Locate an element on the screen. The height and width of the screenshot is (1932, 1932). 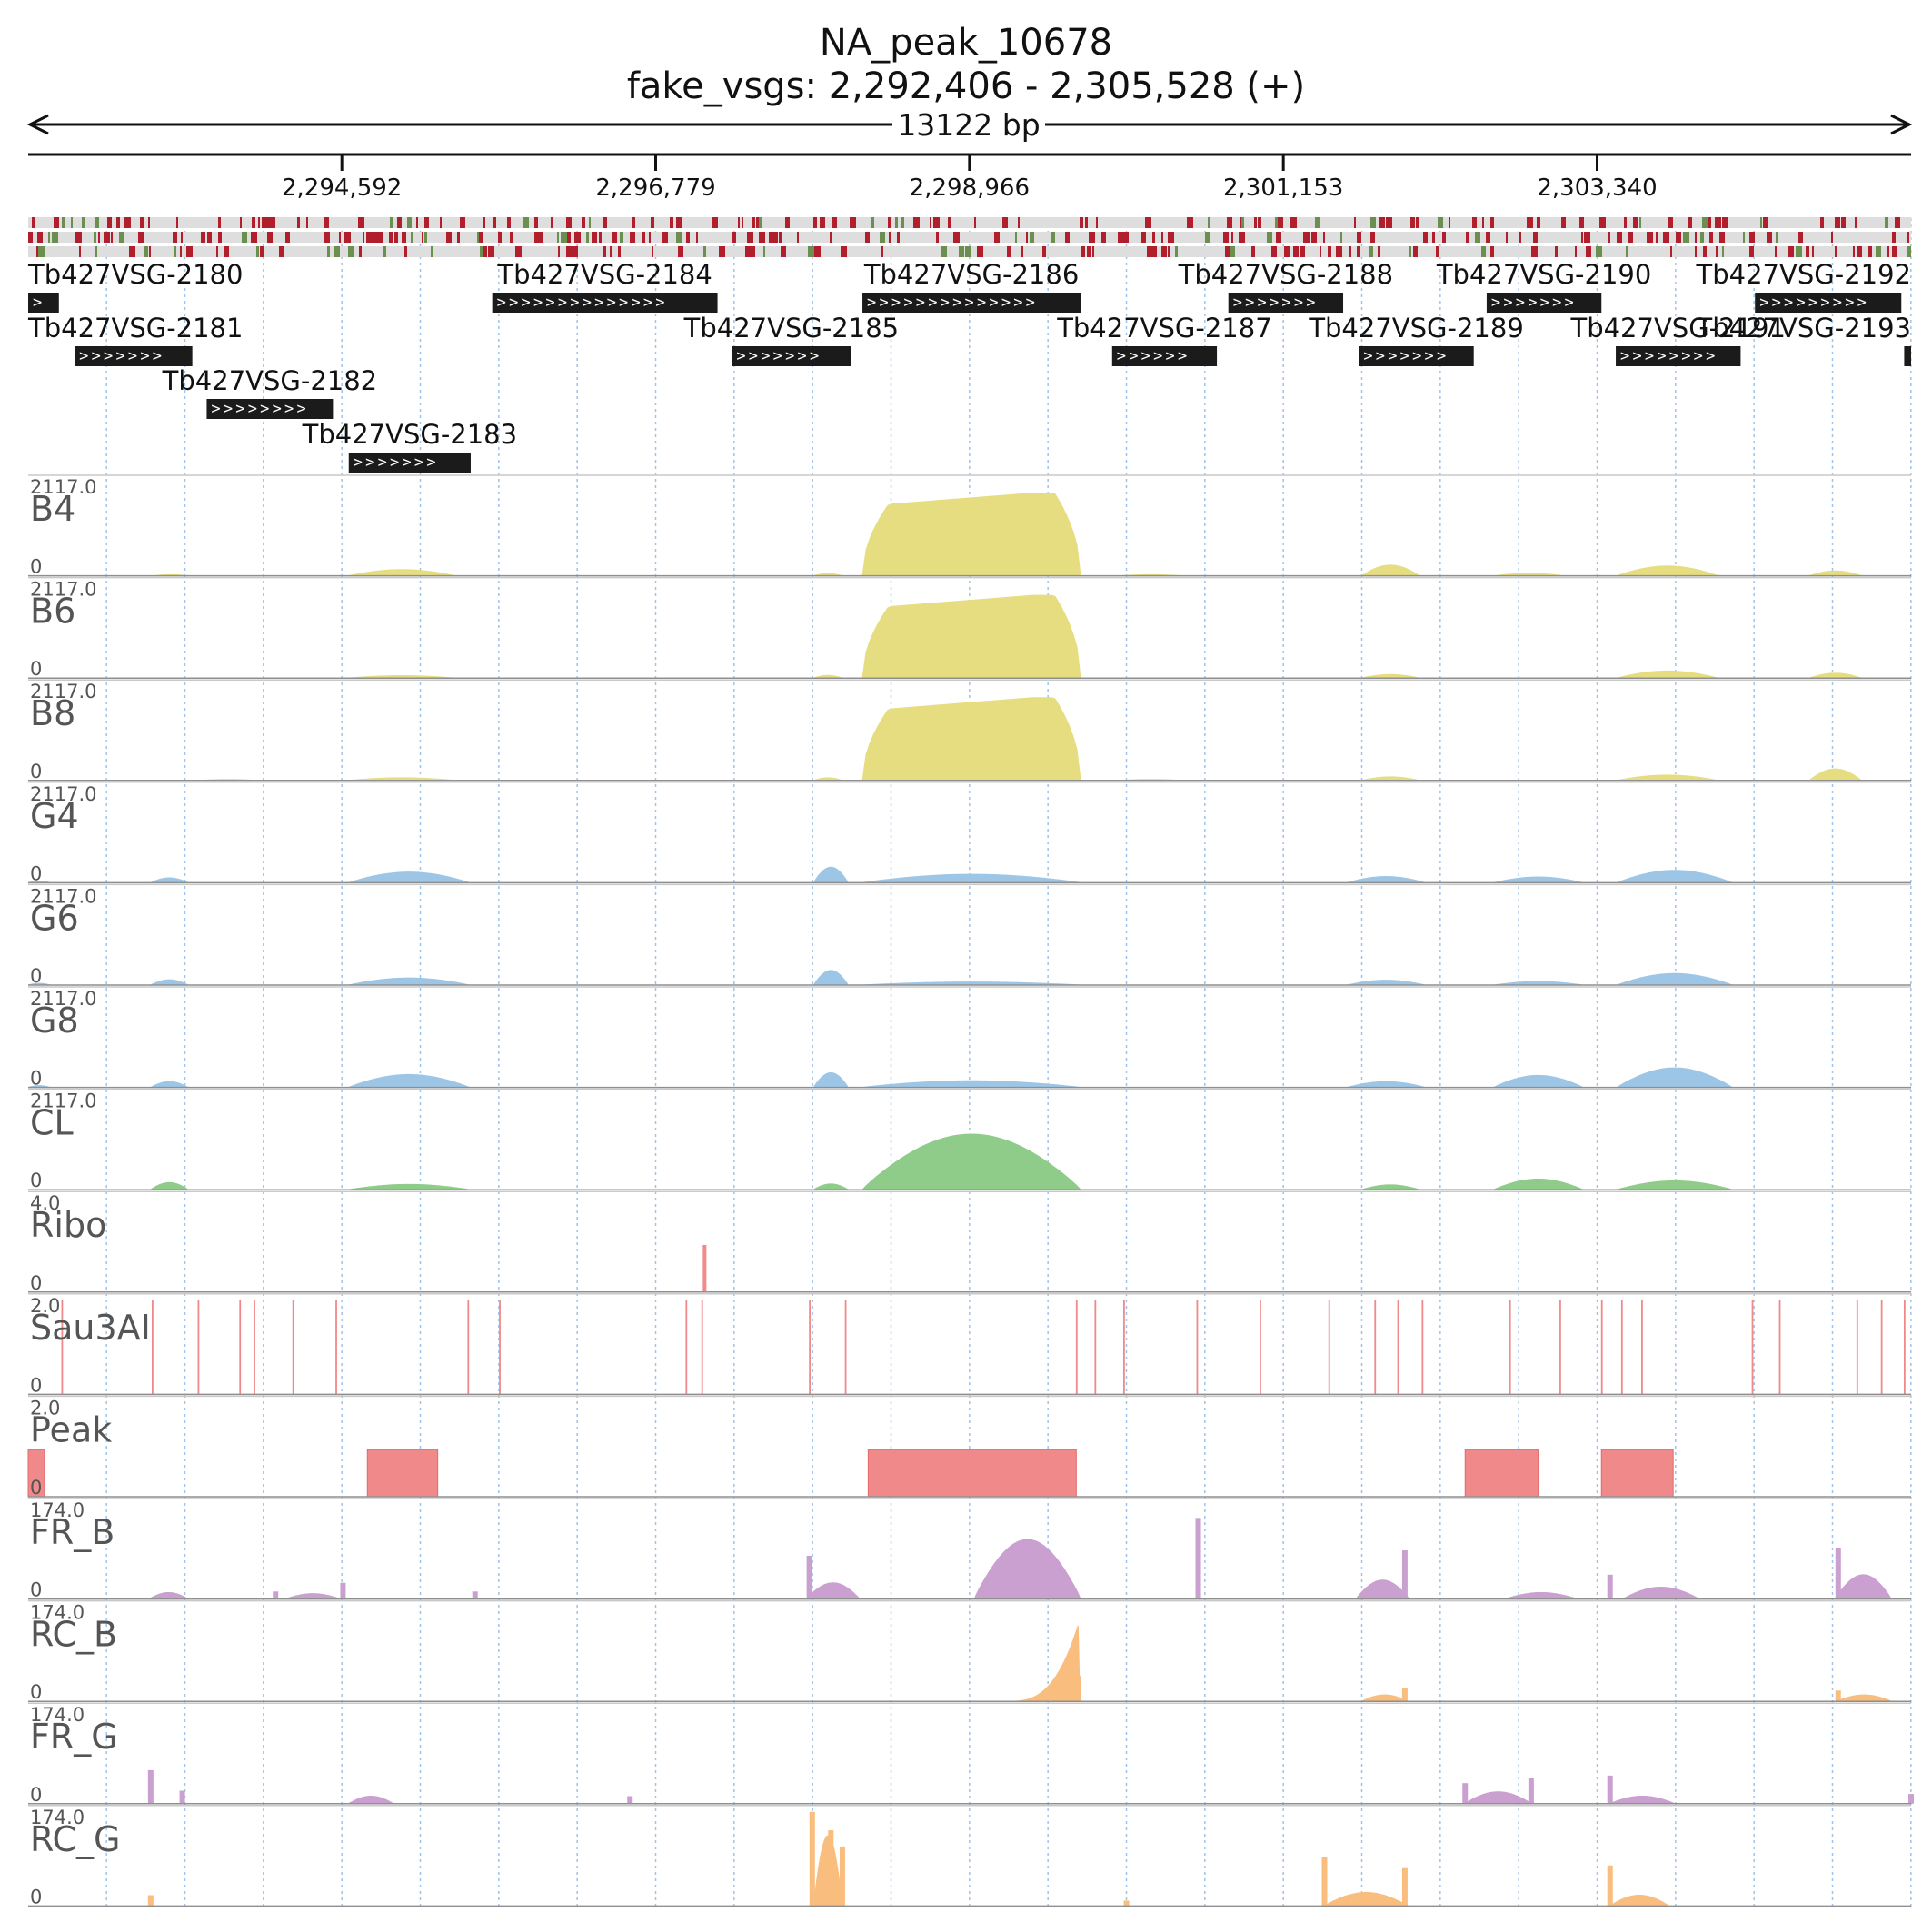
track-name: RC_B is located at coordinates (73, 1635).